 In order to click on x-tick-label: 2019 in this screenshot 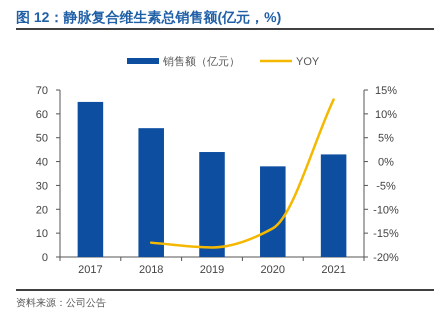, I will do `click(212, 270)`.